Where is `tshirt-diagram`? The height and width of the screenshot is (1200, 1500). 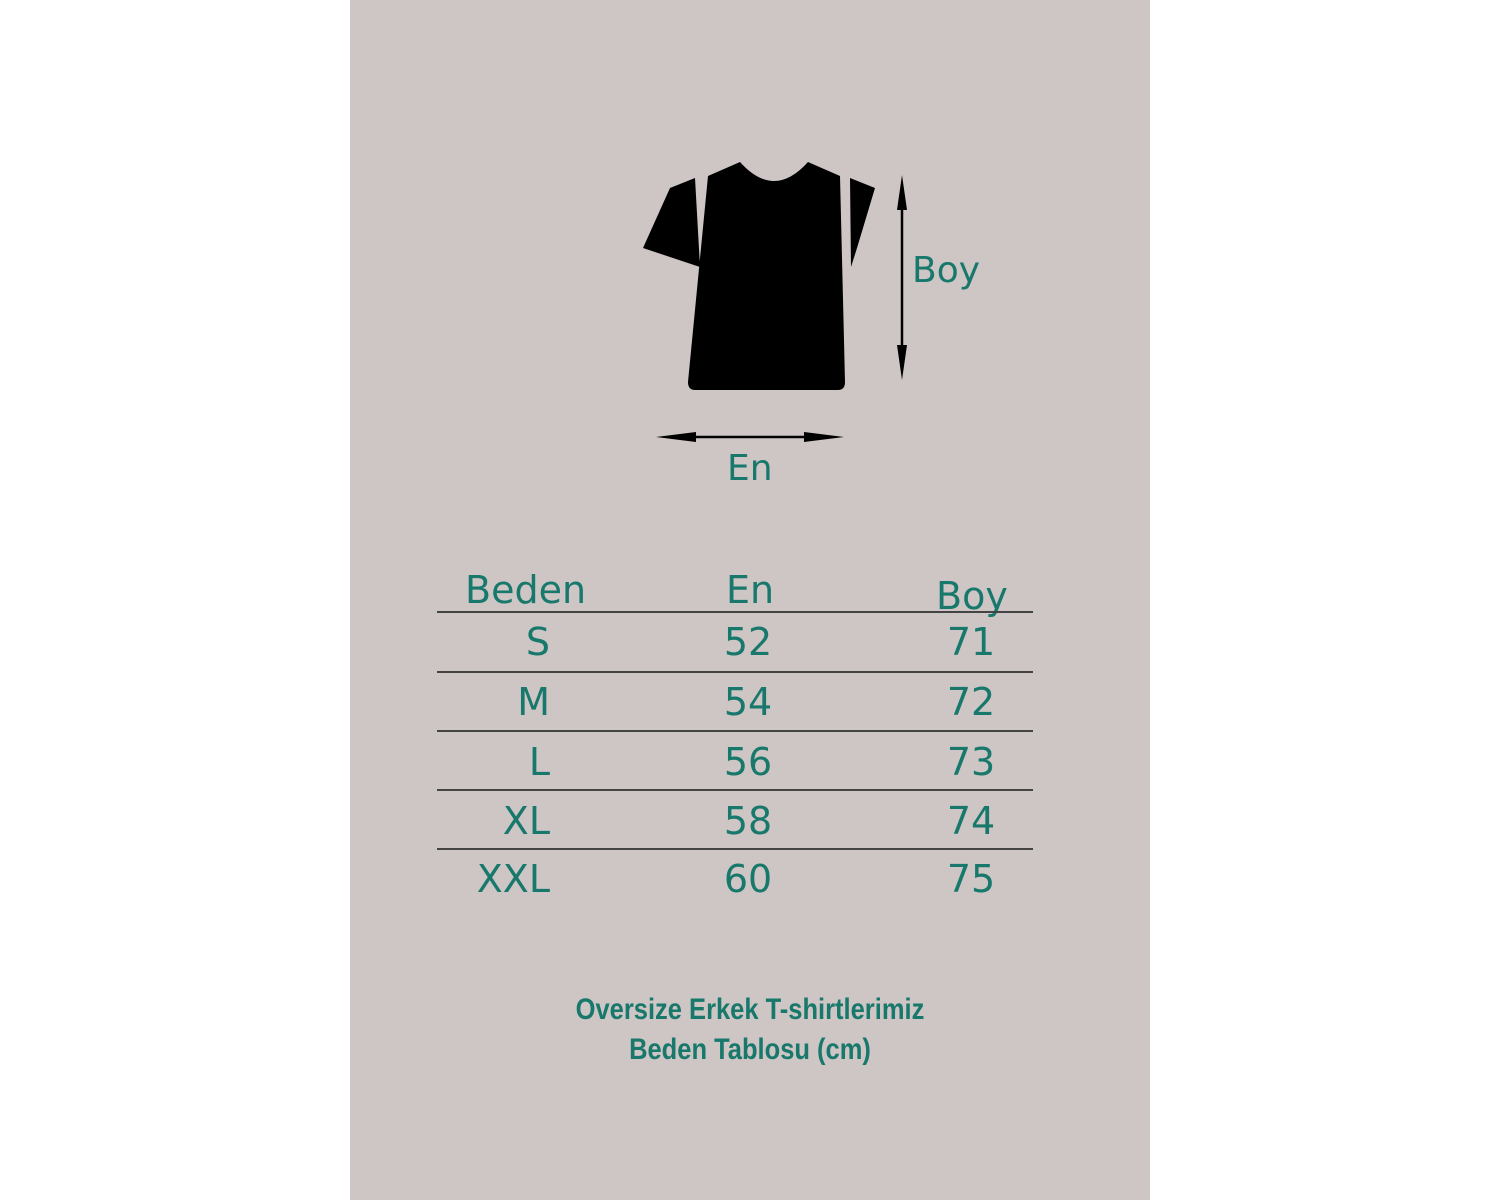 tshirt-diagram is located at coordinates (775, 302).